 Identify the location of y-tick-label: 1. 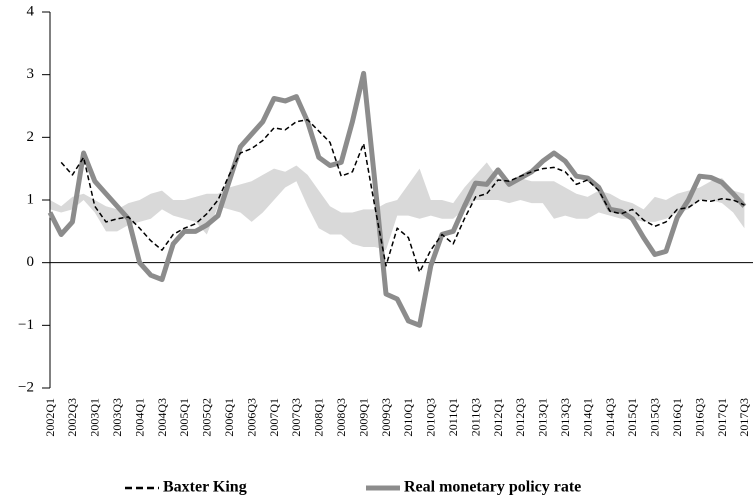
(31, 199).